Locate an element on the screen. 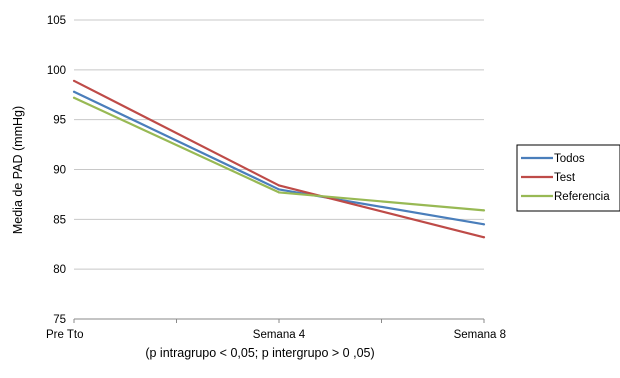  y-tick-label: 80 is located at coordinates (59, 270).